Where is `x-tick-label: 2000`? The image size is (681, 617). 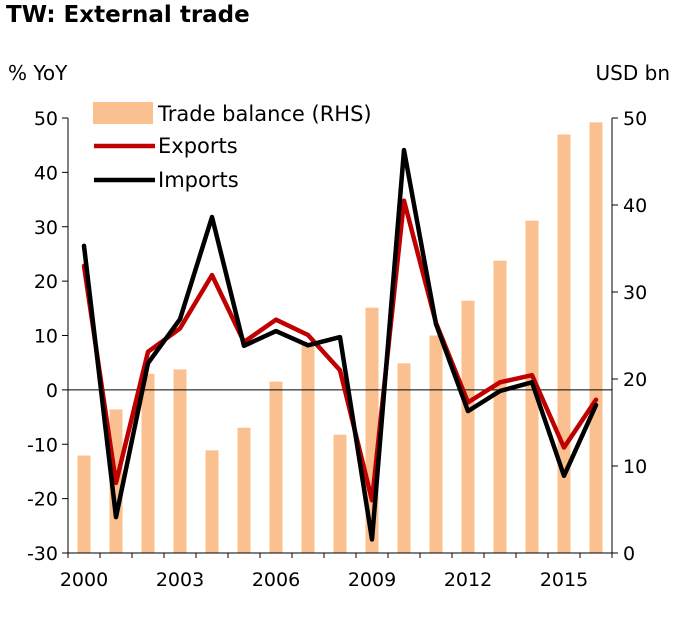
x-tick-label: 2000 is located at coordinates (84, 580).